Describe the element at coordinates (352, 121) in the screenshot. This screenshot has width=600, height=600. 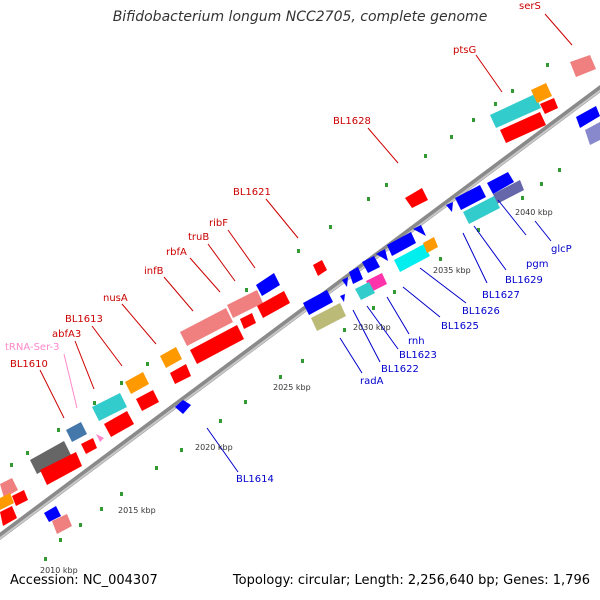
I see `gene-label-BL1628: BL1628` at that location.